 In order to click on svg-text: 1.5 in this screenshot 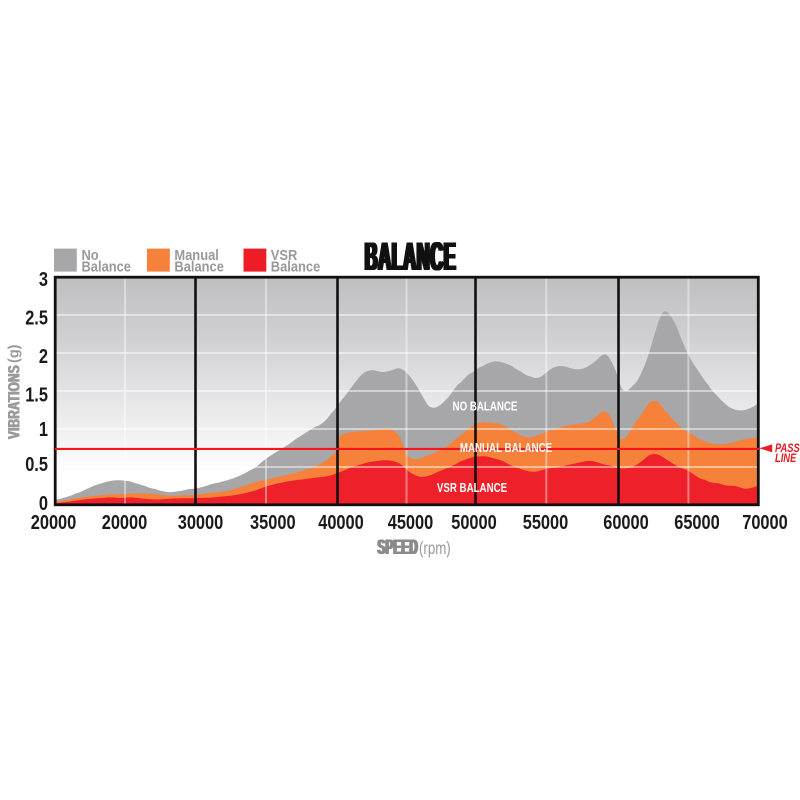, I will do `click(36, 394)`.